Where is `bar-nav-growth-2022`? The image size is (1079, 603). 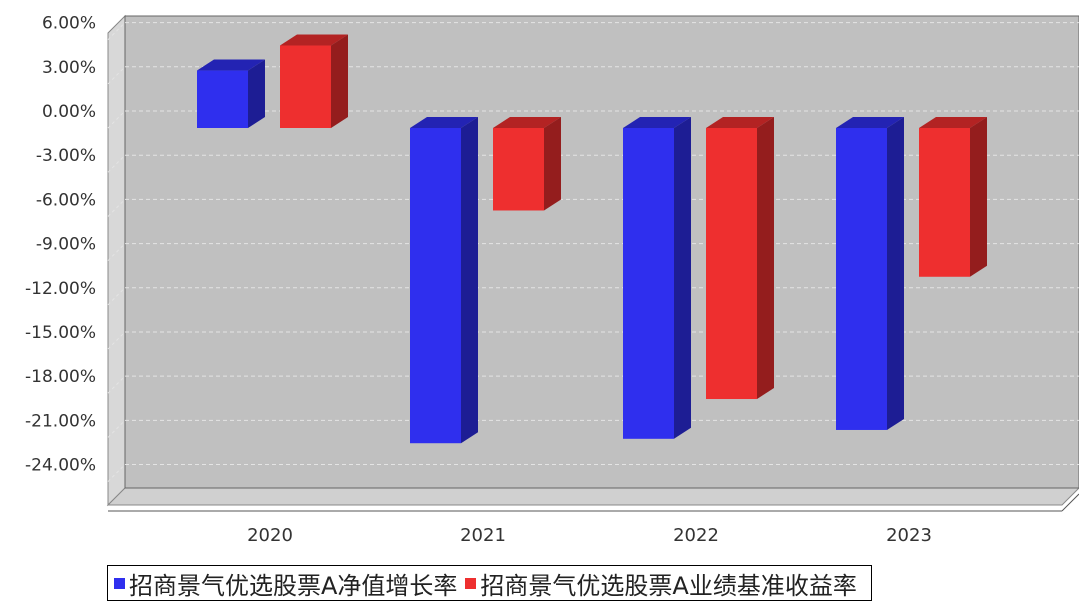 bar-nav-growth-2022 is located at coordinates (657, 278).